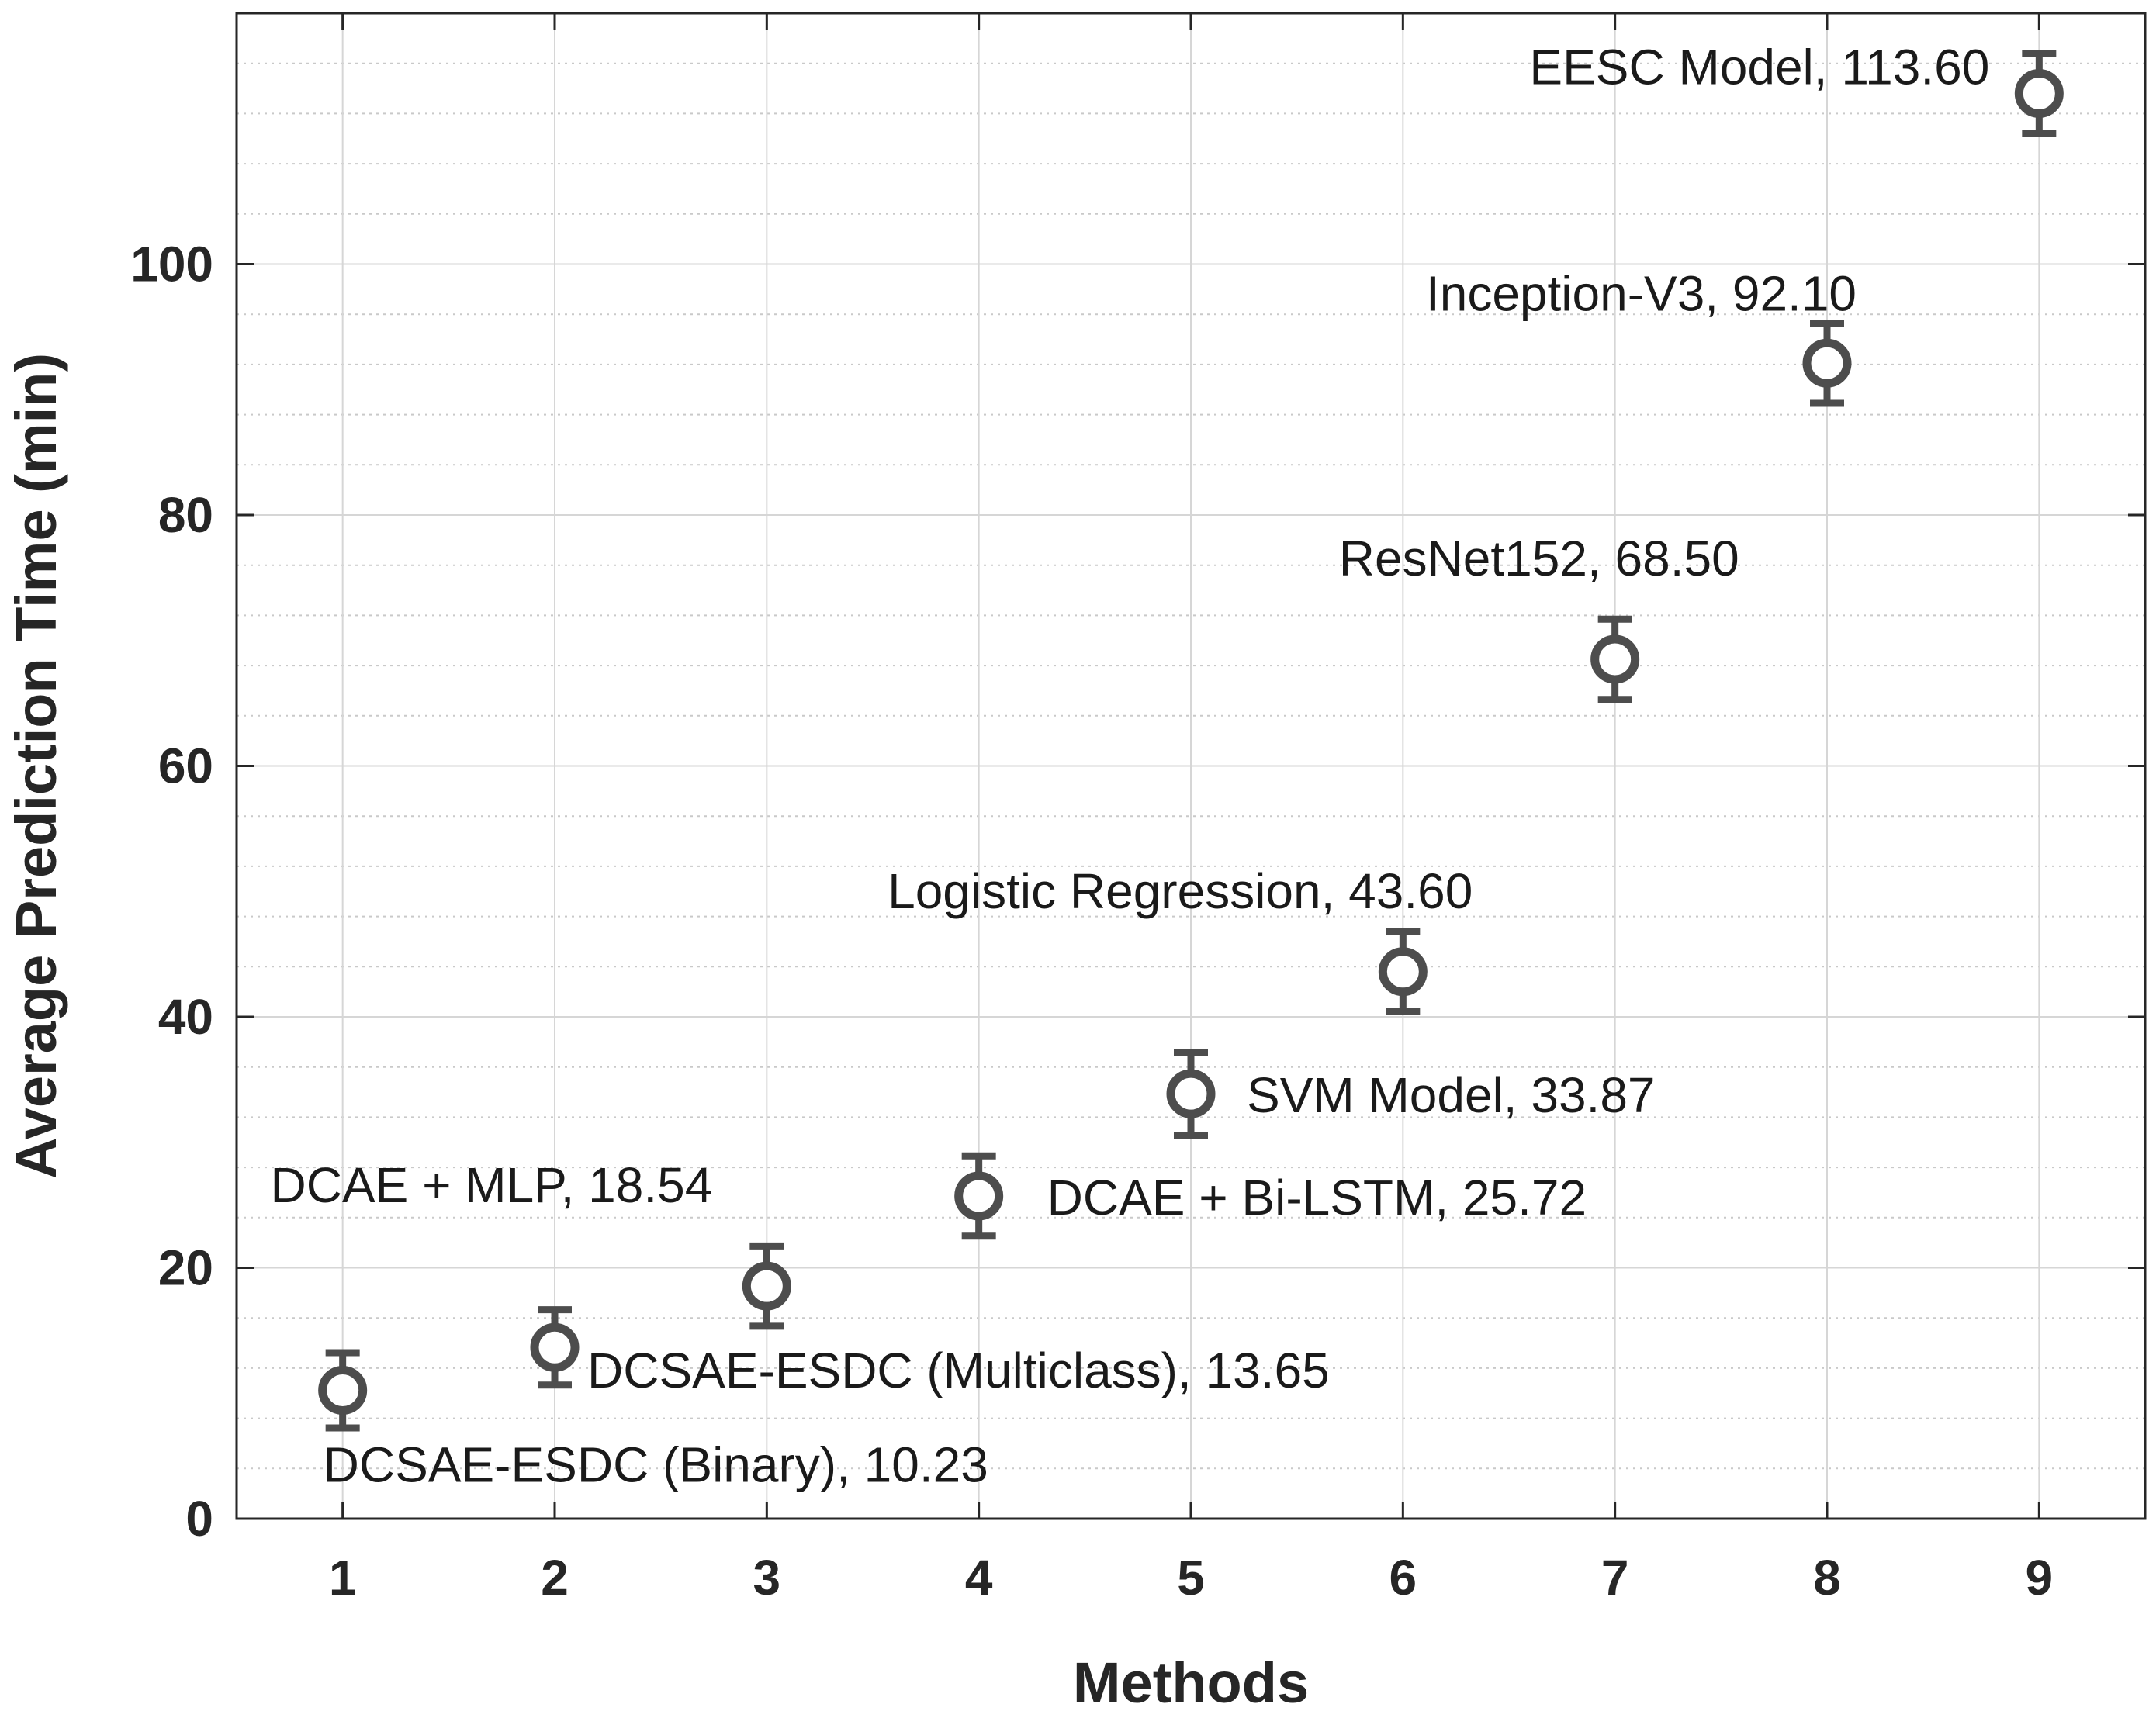 The height and width of the screenshot is (1718, 2156). Describe the element at coordinates (1180, 891) in the screenshot. I see `data-label: Logistic Regression, 43.60` at that location.